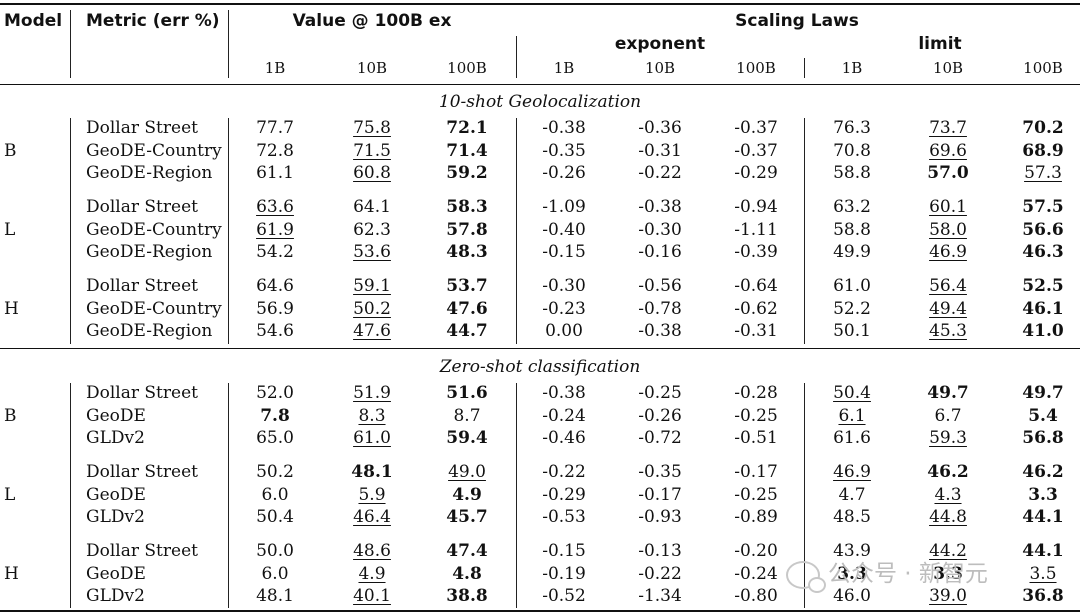 The width and height of the screenshot is (1080, 614). What do you see at coordinates (372, 173) in the screenshot?
I see `table-cell: 60.8` at bounding box center [372, 173].